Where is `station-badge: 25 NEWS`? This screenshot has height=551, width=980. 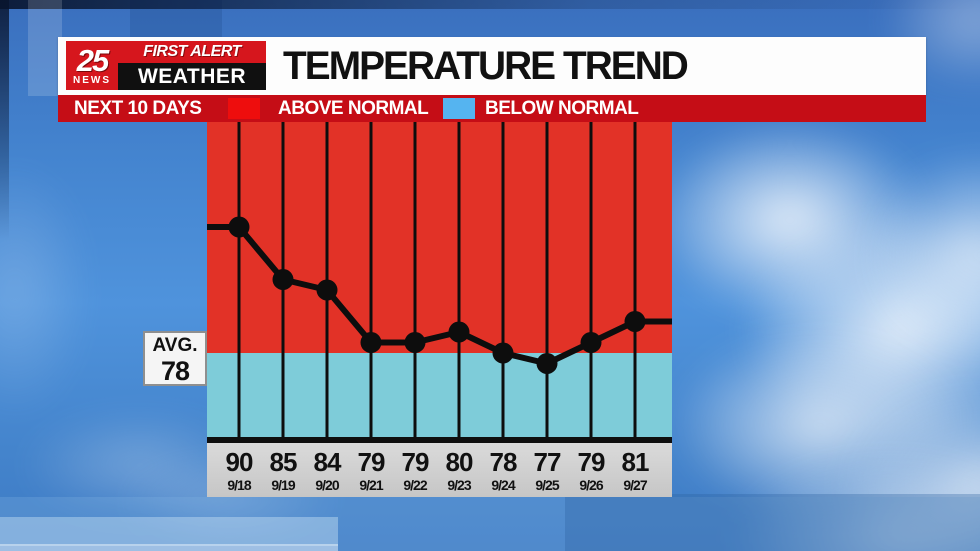 station-badge: 25 NEWS is located at coordinates (92, 65).